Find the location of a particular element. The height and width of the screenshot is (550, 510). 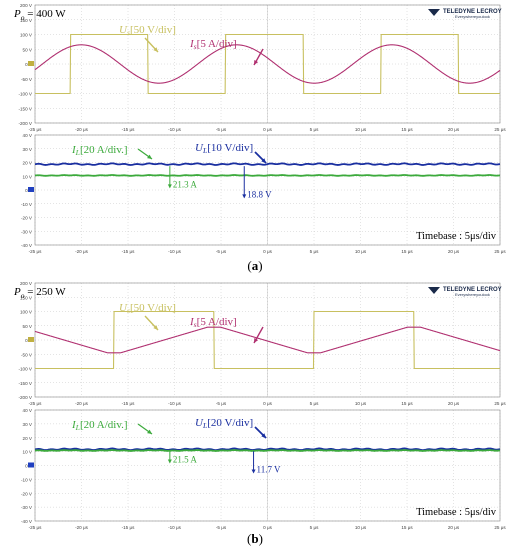

panel-caption: (a) is located at coordinates (254, 265).